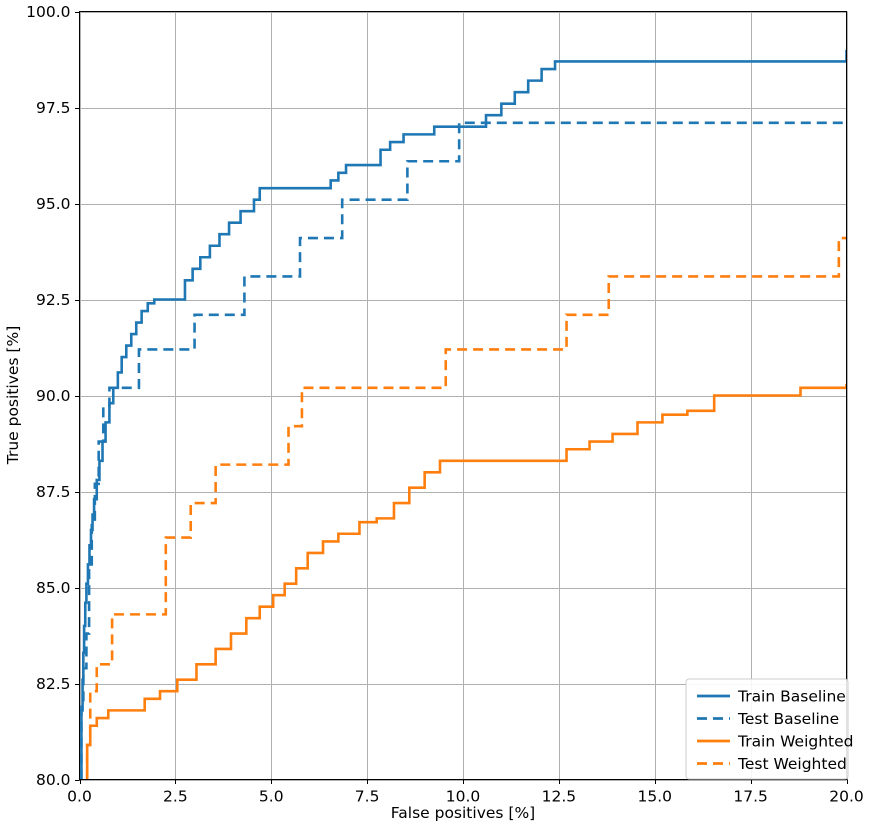  I want to click on y-tick-label: 97.5, so click(53, 108).